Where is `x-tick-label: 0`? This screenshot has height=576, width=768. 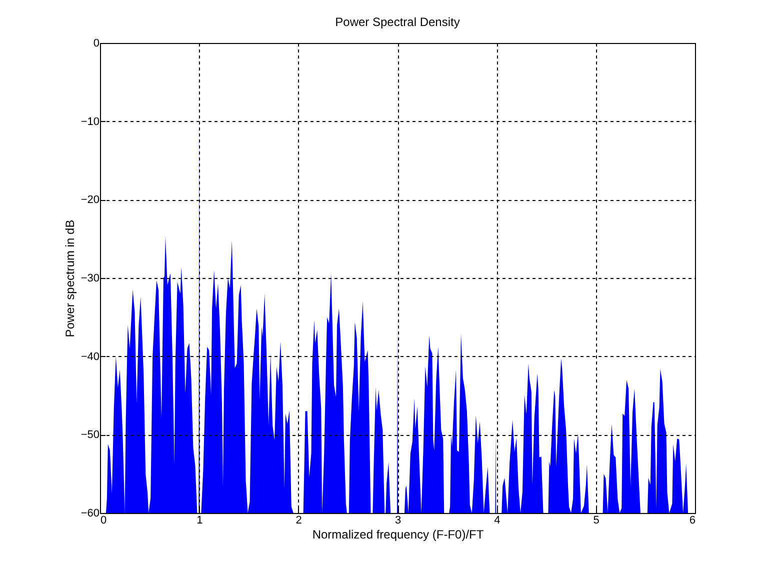
x-tick-label: 0 is located at coordinates (103, 520).